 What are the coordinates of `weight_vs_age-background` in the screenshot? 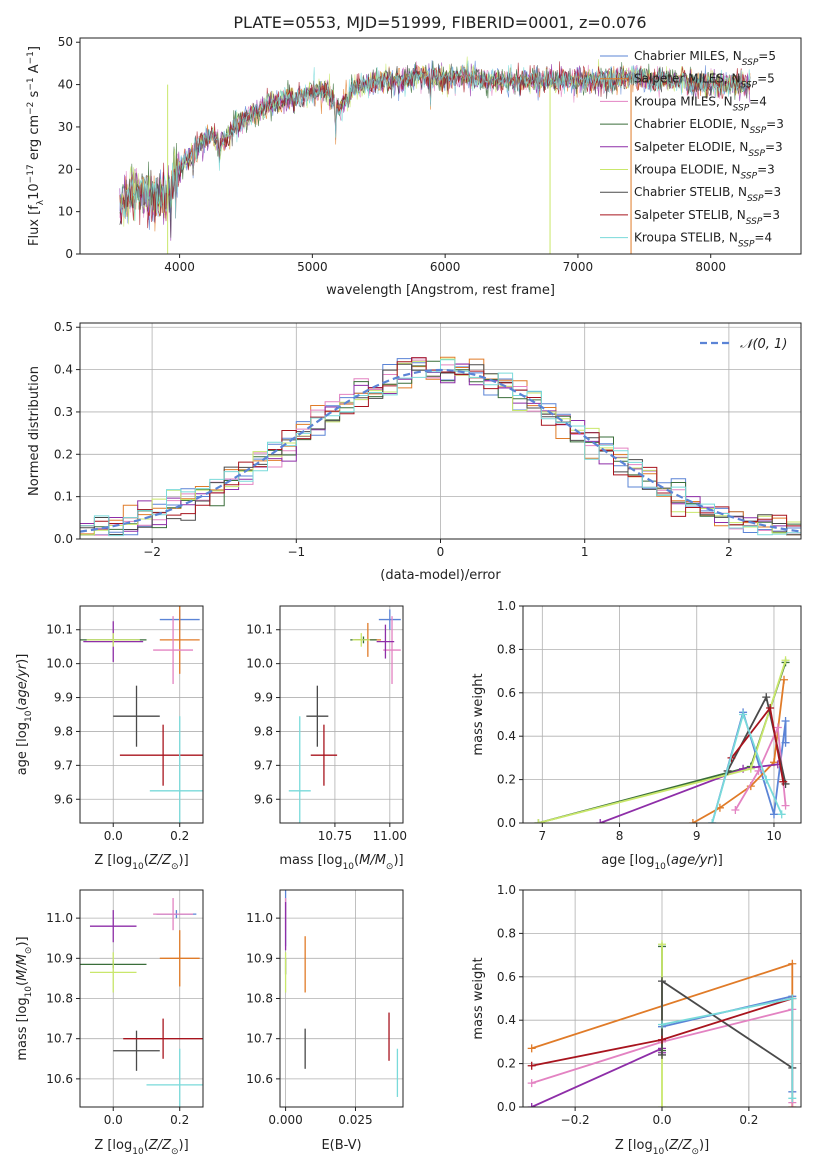 It's located at (662, 714).